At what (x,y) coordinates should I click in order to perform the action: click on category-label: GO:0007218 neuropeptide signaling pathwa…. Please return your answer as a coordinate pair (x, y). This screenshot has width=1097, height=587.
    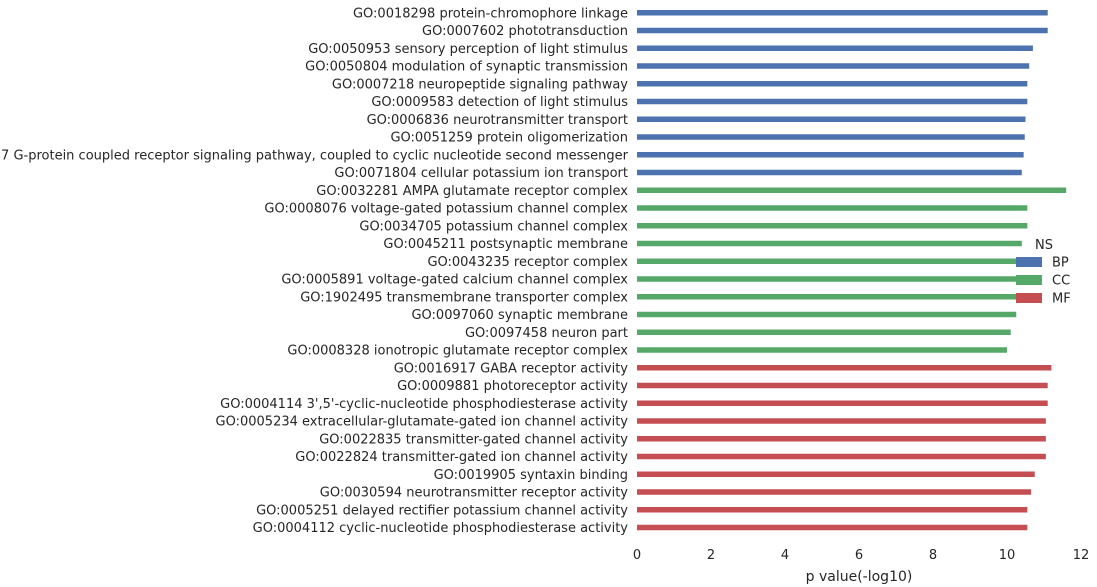
    Looking at the image, I should click on (480, 84).